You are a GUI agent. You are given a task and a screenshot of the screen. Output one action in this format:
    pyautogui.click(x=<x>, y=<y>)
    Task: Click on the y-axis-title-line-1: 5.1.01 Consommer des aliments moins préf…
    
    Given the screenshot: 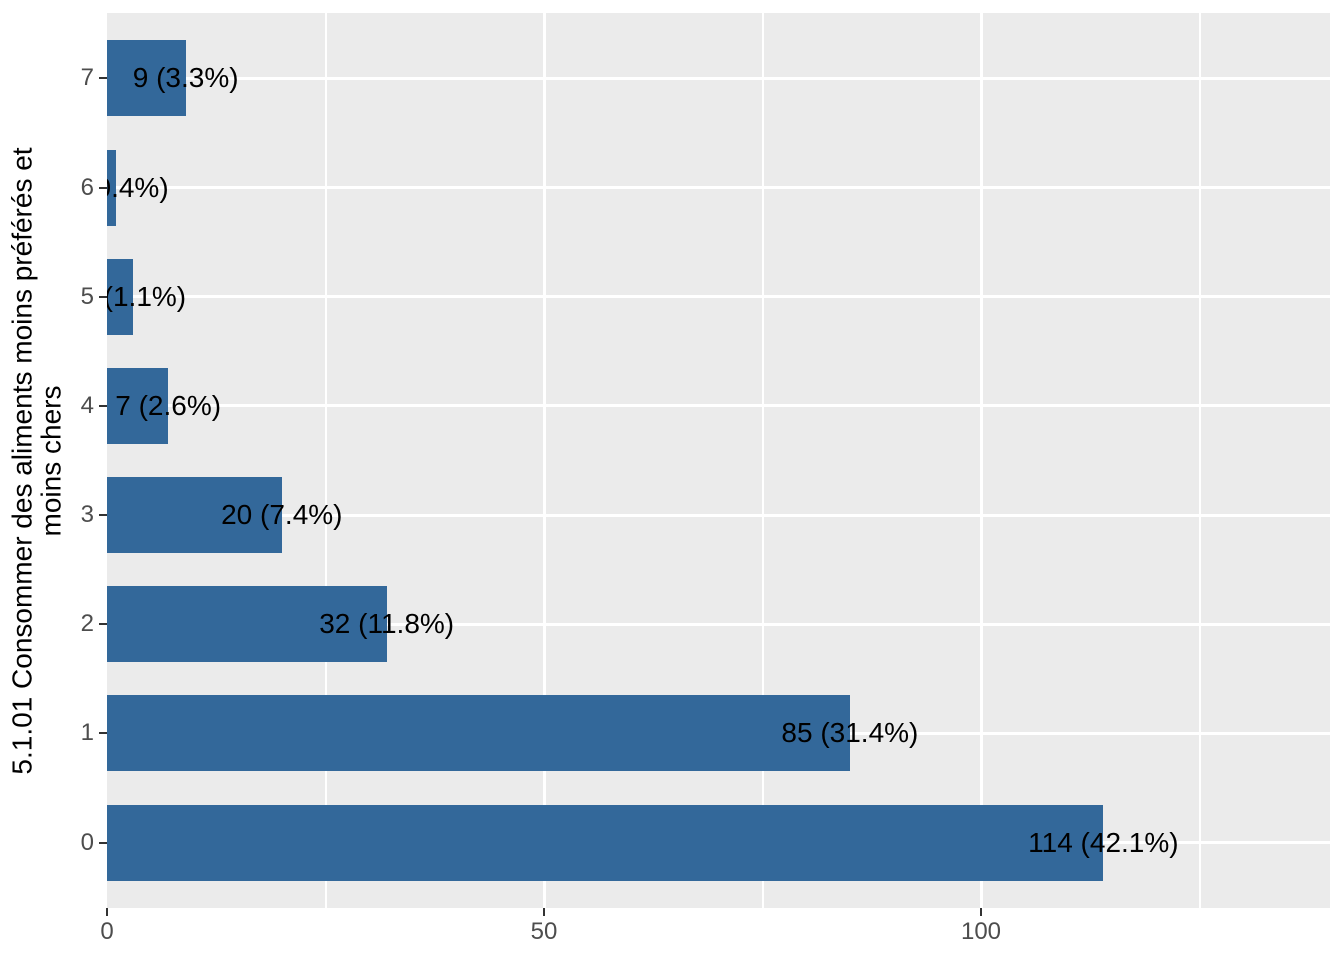 What is the action you would take?
    pyautogui.click(x=22, y=461)
    